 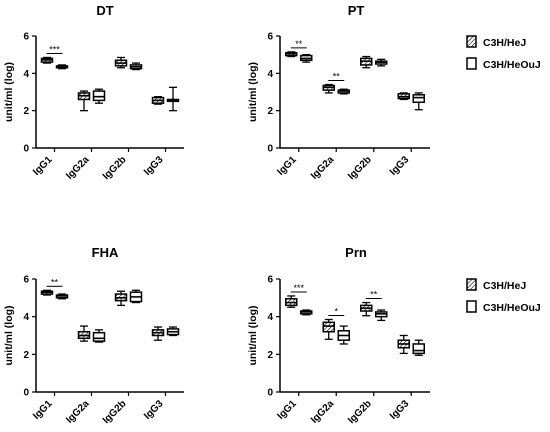 What do you see at coordinates (356, 252) in the screenshot?
I see `panel-title: Prn` at bounding box center [356, 252].